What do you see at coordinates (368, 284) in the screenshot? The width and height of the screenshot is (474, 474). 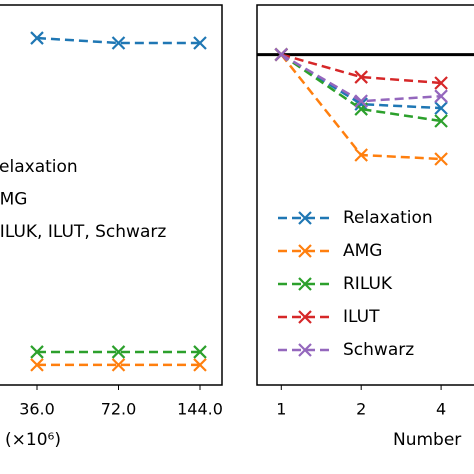 I see `legend-label: RILUK` at bounding box center [368, 284].